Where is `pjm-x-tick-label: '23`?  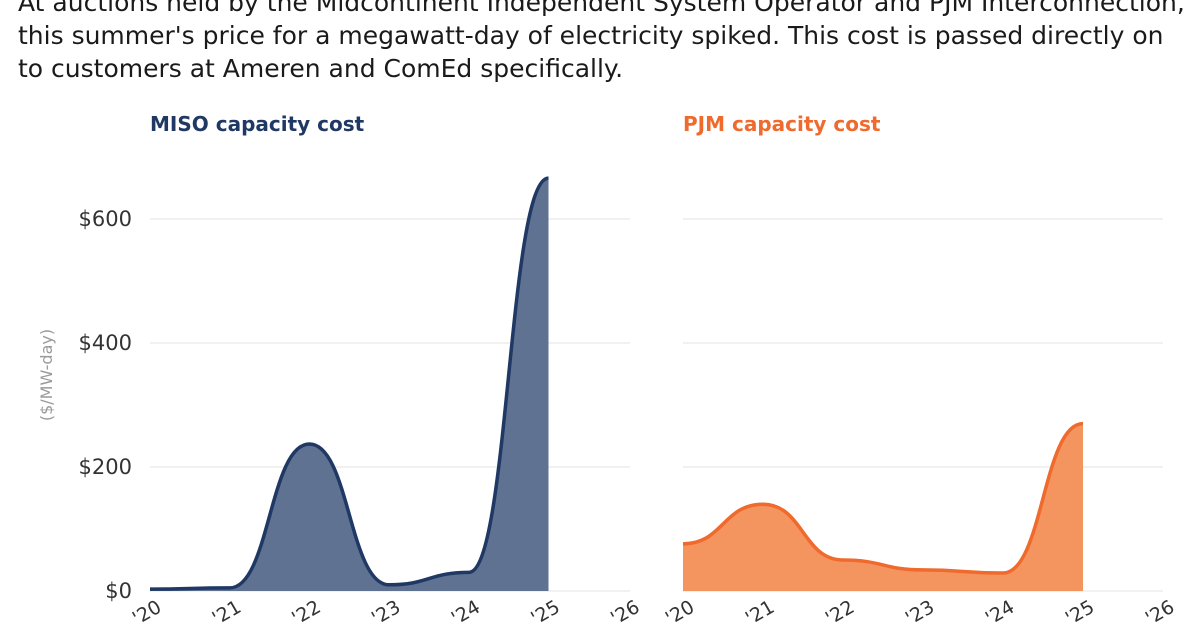 pjm-x-tick-label: '23 is located at coordinates (920, 613).